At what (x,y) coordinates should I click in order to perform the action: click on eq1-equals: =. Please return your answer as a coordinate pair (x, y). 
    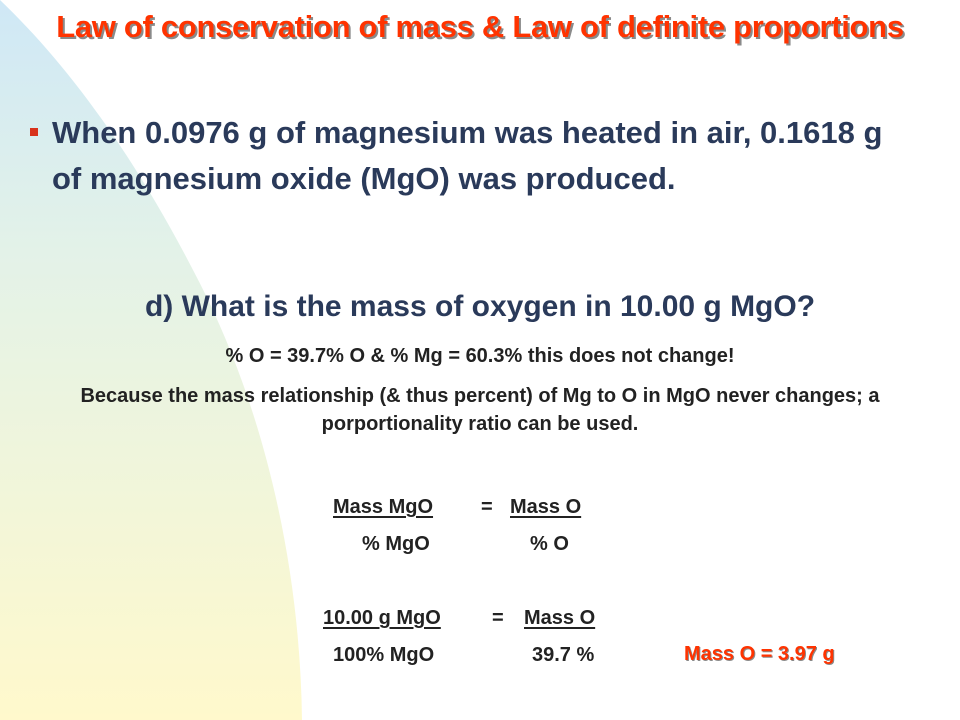
    Looking at the image, I should click on (487, 507).